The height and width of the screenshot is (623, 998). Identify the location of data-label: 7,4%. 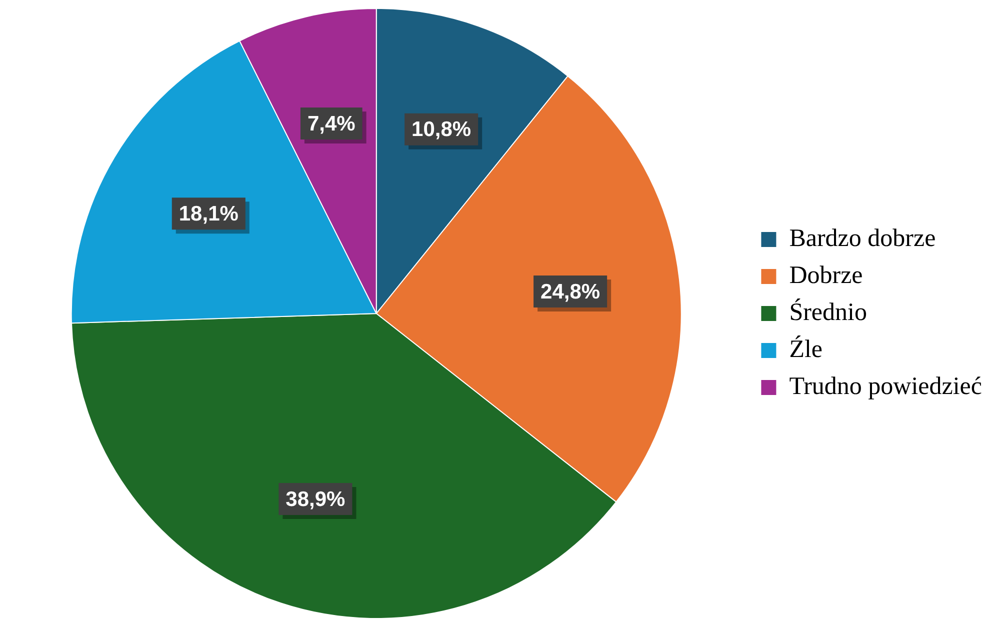
(331, 124).